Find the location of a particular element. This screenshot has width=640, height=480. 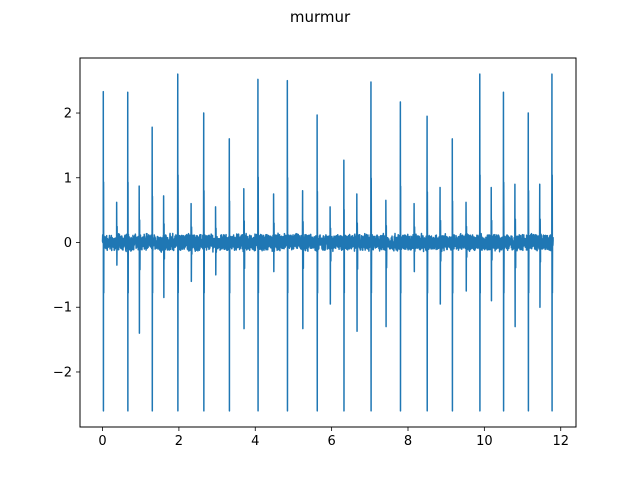

y-axis: −2 −1 0 1 2 is located at coordinates (66, 243).